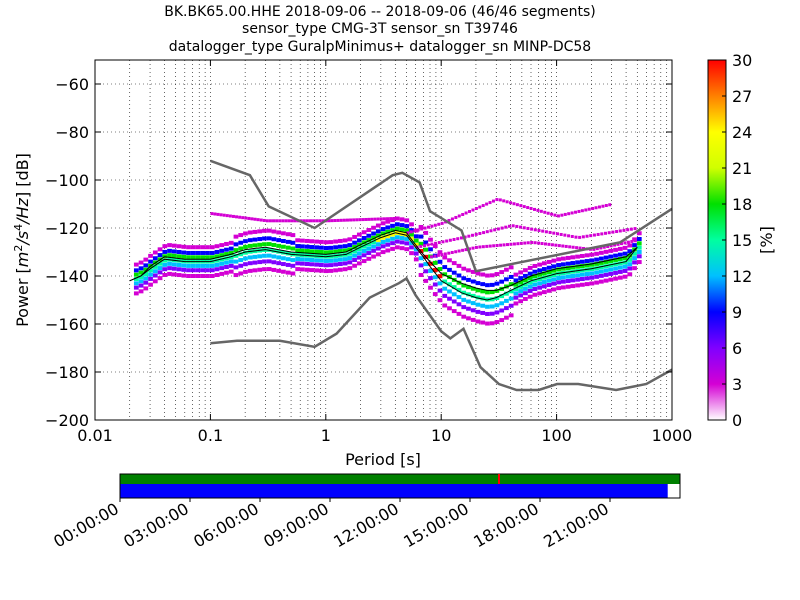  What do you see at coordinates (296, 525) in the screenshot?
I see `coverage-time-label: 09:00:00` at bounding box center [296, 525].